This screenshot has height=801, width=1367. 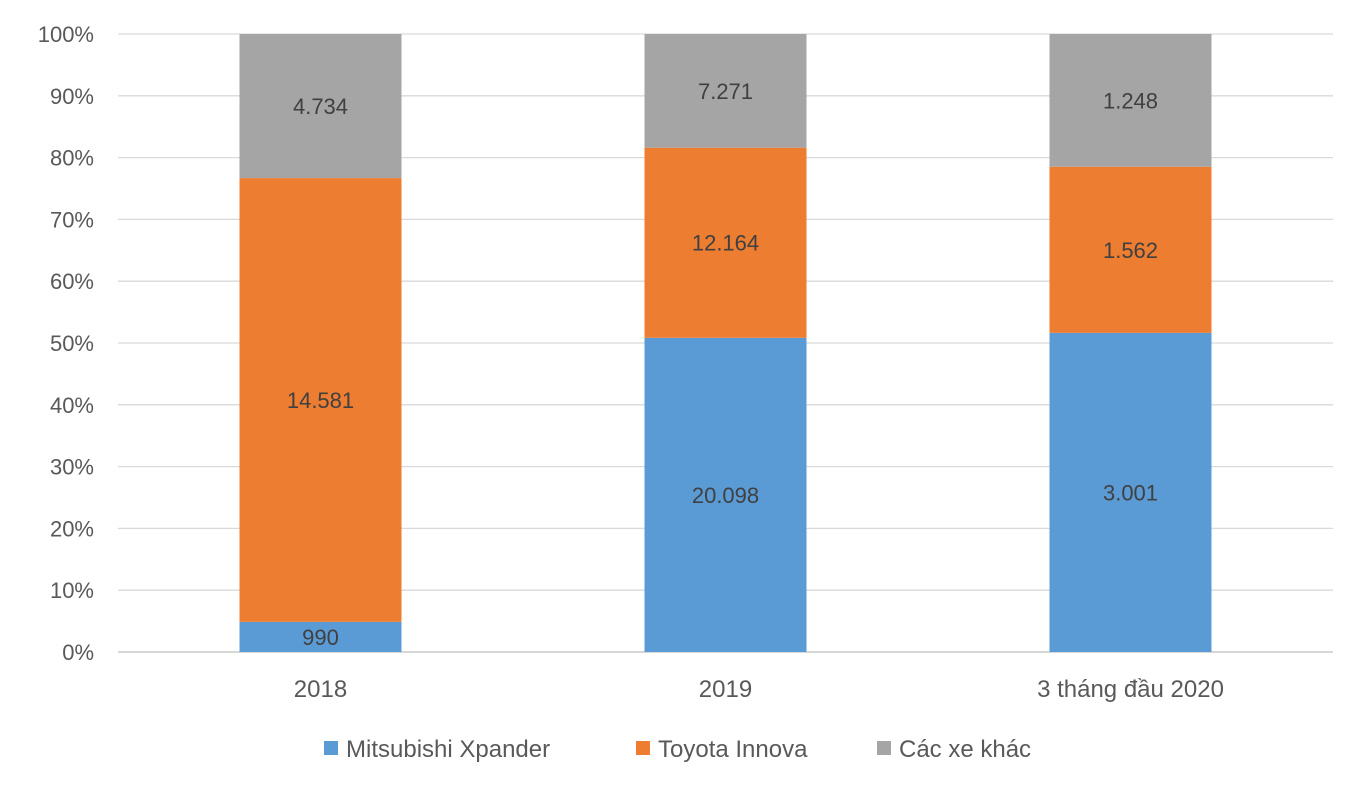 I want to click on y-tick-label: 70%, so click(x=72, y=219).